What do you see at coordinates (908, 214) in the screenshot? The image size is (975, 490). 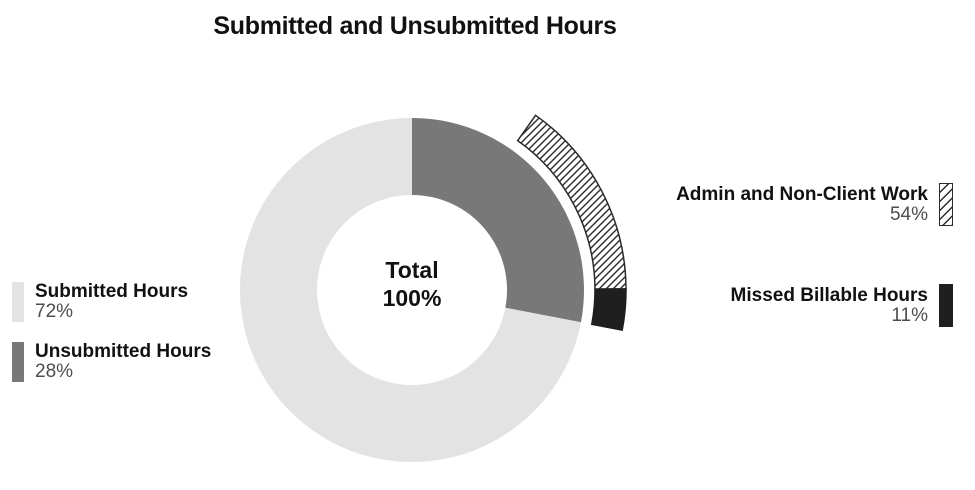 I see `legend-percent: 54%` at bounding box center [908, 214].